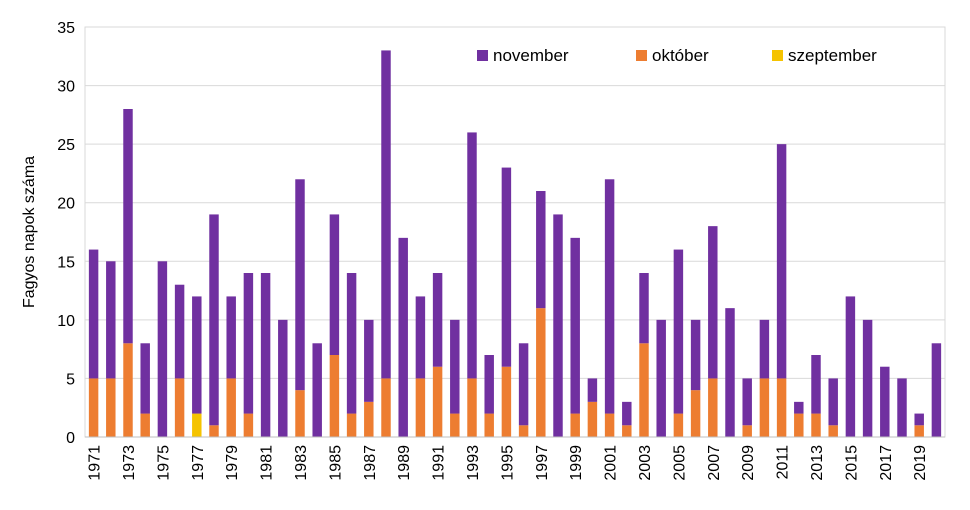  What do you see at coordinates (214, 431) in the screenshot?
I see `bar-október-1978` at bounding box center [214, 431].